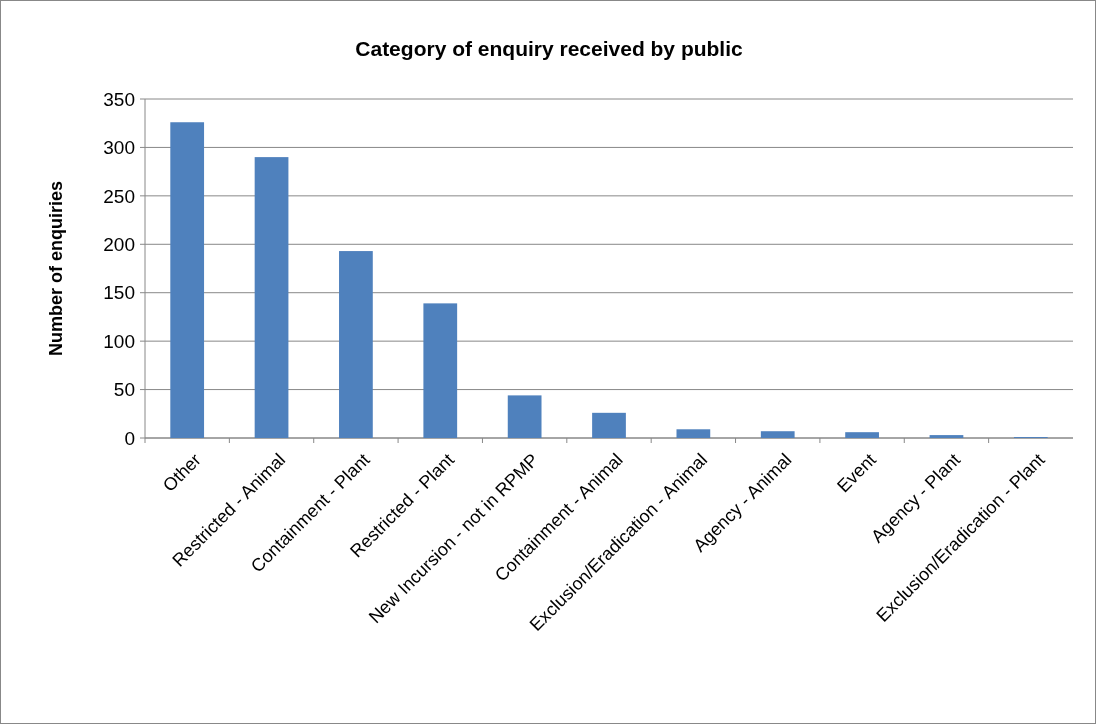  Describe the element at coordinates (119, 148) in the screenshot. I see `y-tick-label: 300` at that location.